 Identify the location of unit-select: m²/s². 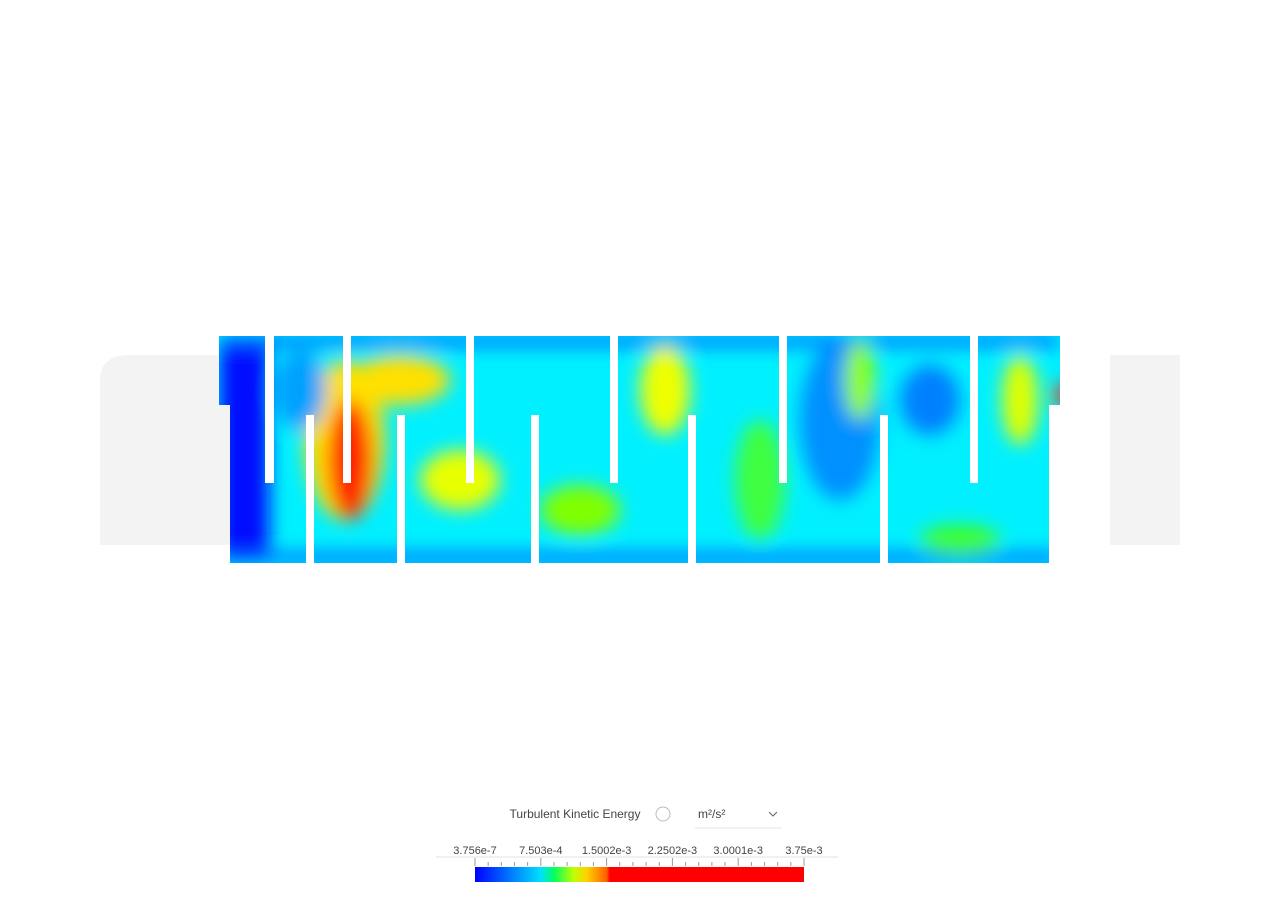
(711, 814).